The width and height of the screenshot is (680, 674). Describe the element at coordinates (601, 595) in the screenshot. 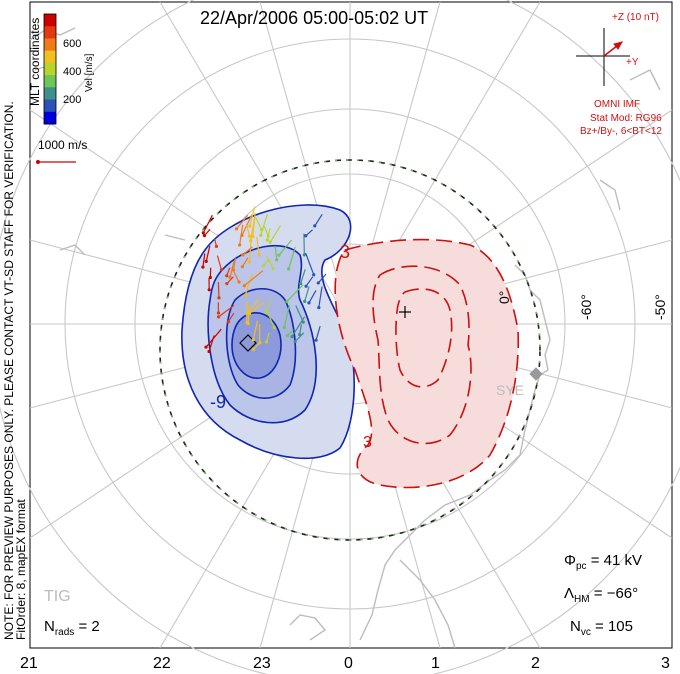

I see `param-lambda-hm: ΛHM = −66°` at that location.